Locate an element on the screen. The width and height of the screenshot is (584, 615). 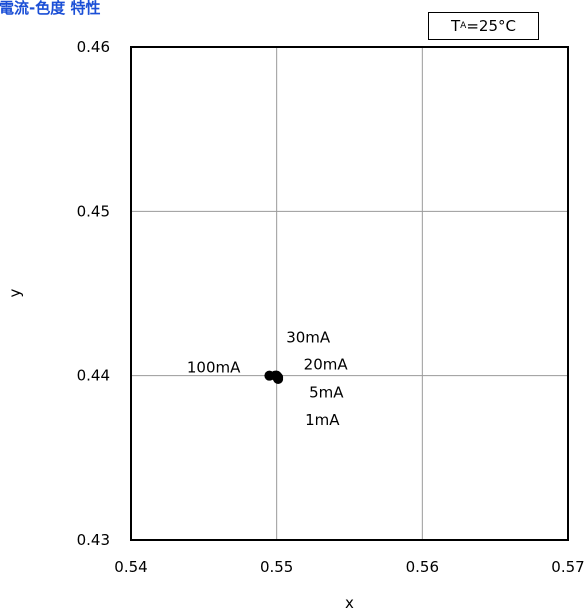
point-label-100mA: 100mA is located at coordinates (214, 368).